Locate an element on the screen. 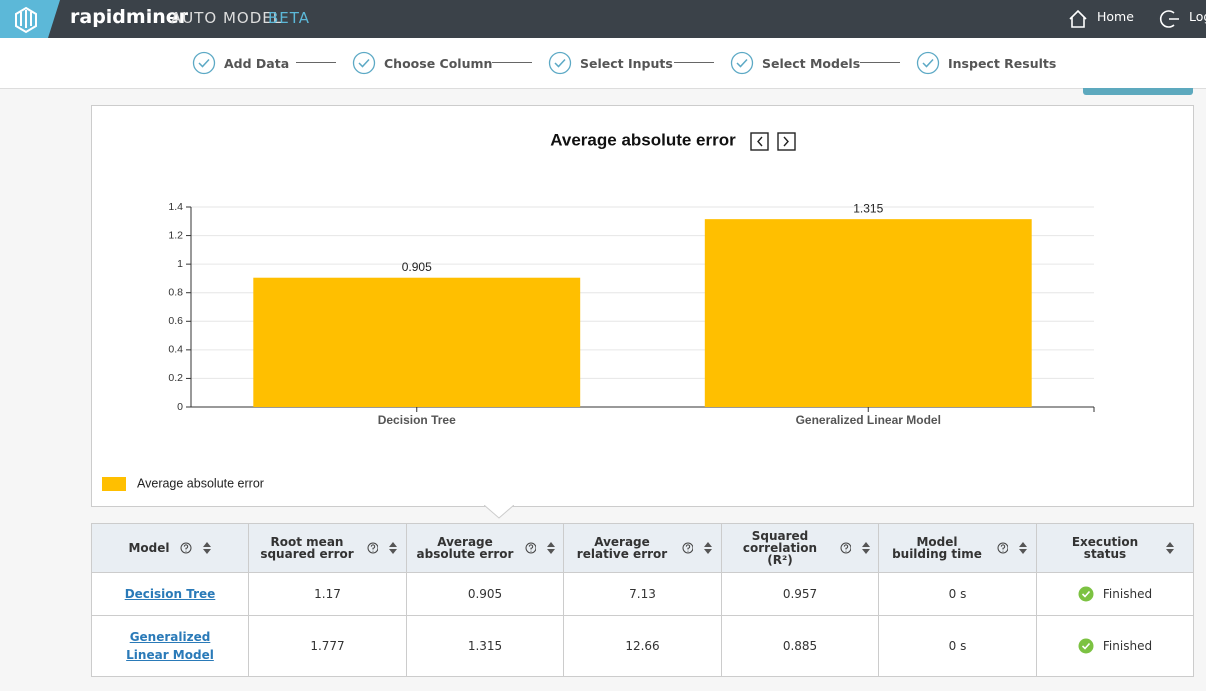 The height and width of the screenshot is (691, 1206). table-cell: 0.905 is located at coordinates (485, 594).